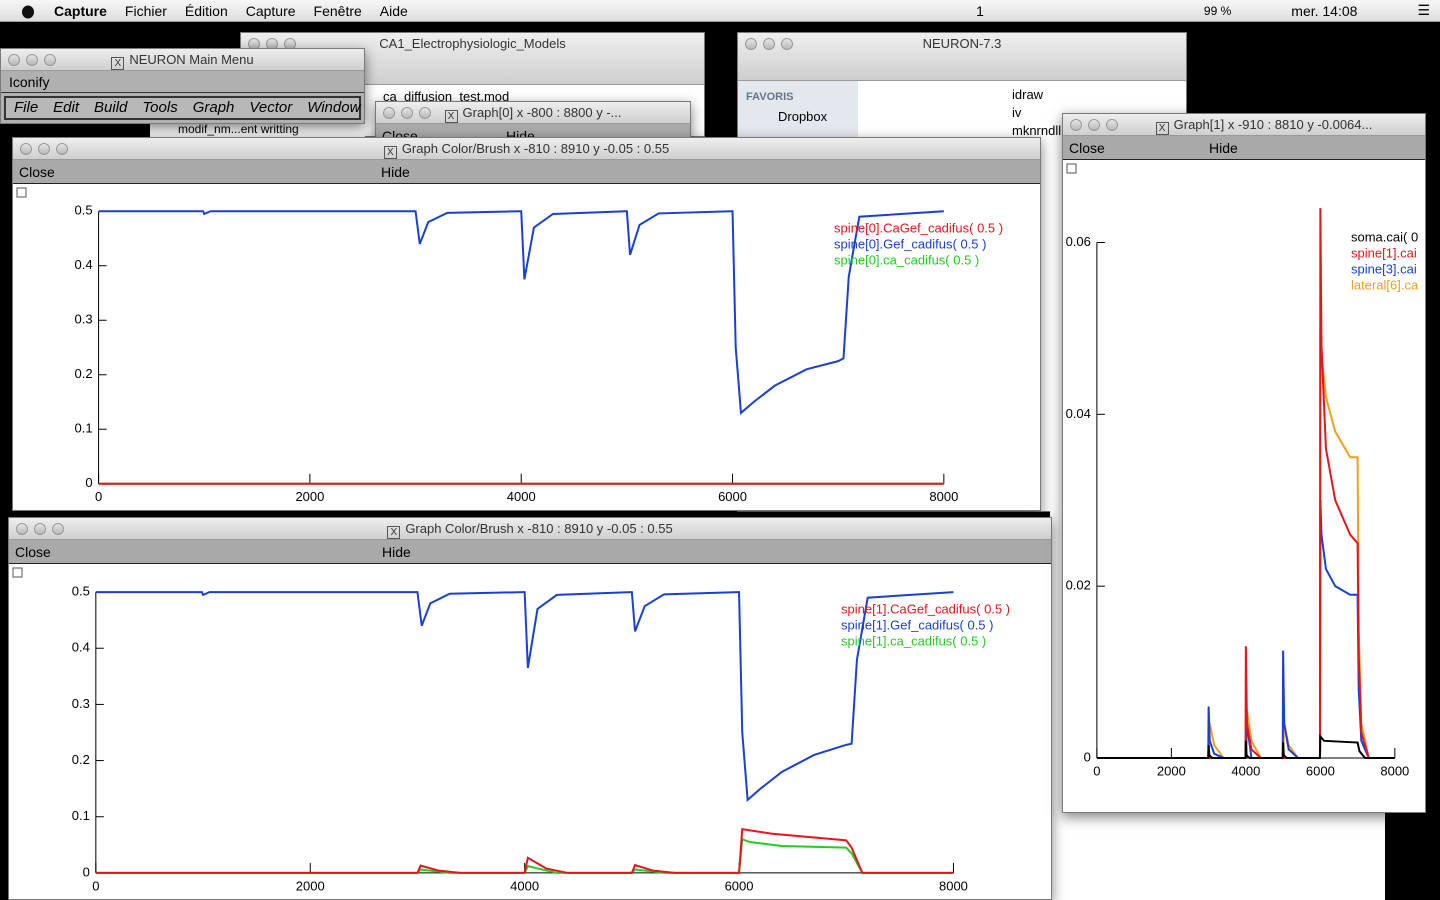 The width and height of the screenshot is (1440, 900). Describe the element at coordinates (213, 107) in the screenshot. I see `menu: Graph` at that location.